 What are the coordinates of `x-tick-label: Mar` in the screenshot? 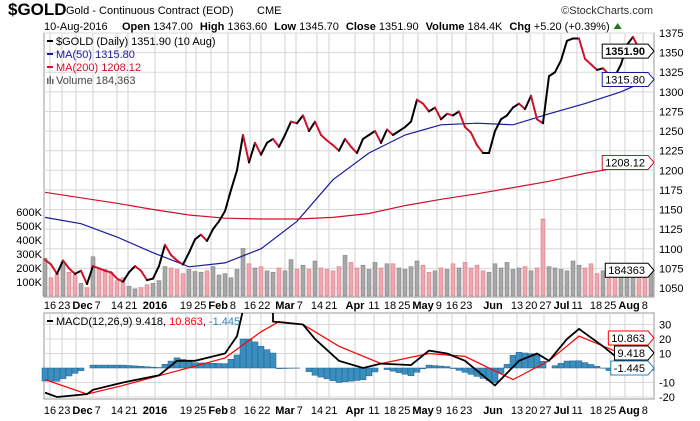 It's located at (285, 411).